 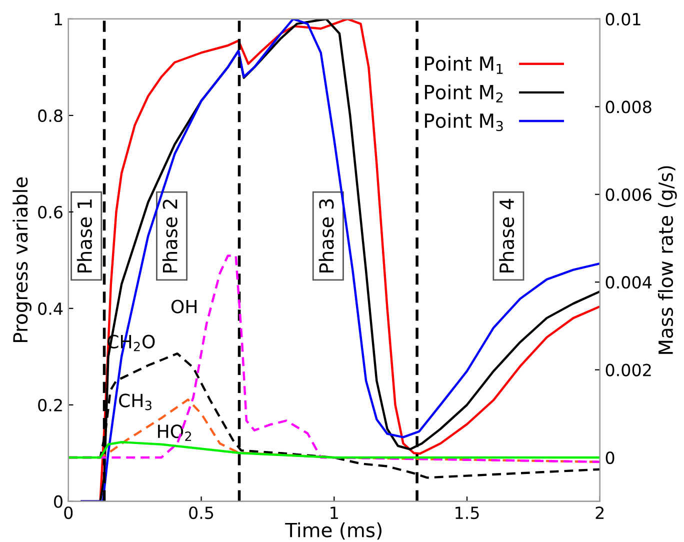 I want to click on y-axis-title: Progress variable, so click(x=22, y=259).